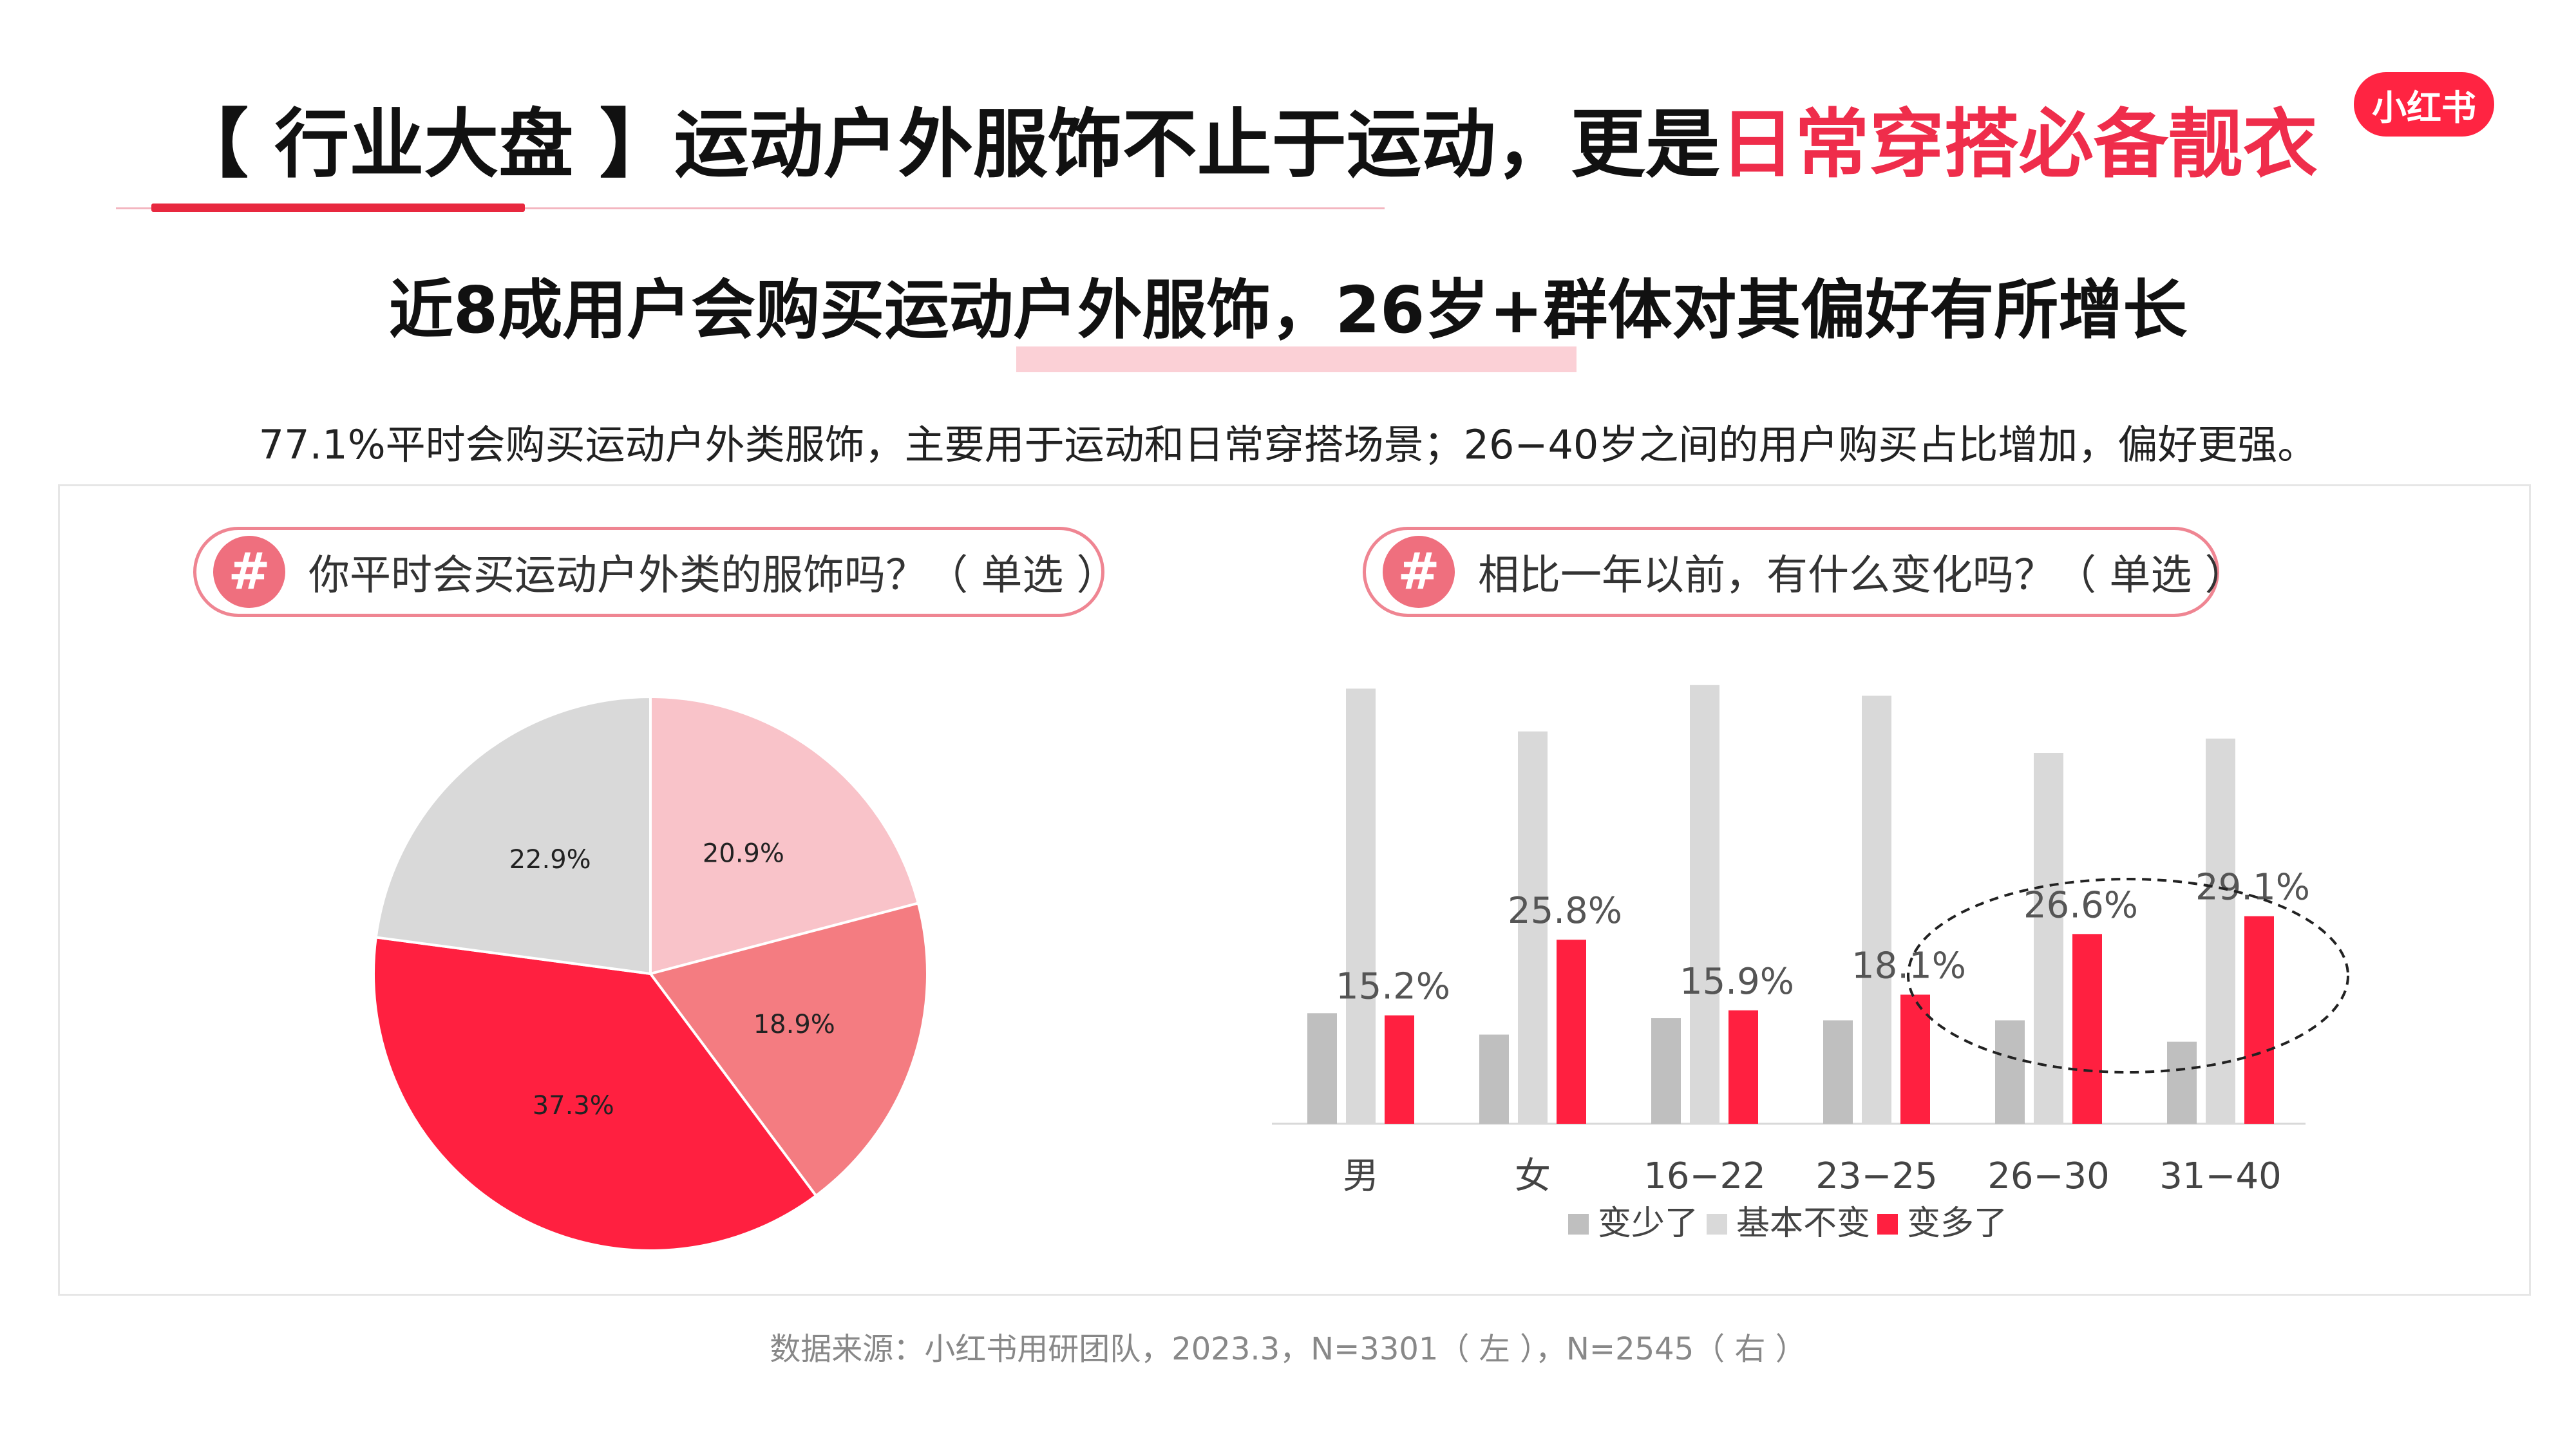  Describe the element at coordinates (1533, 1176) in the screenshot. I see `category-label: 女` at that location.